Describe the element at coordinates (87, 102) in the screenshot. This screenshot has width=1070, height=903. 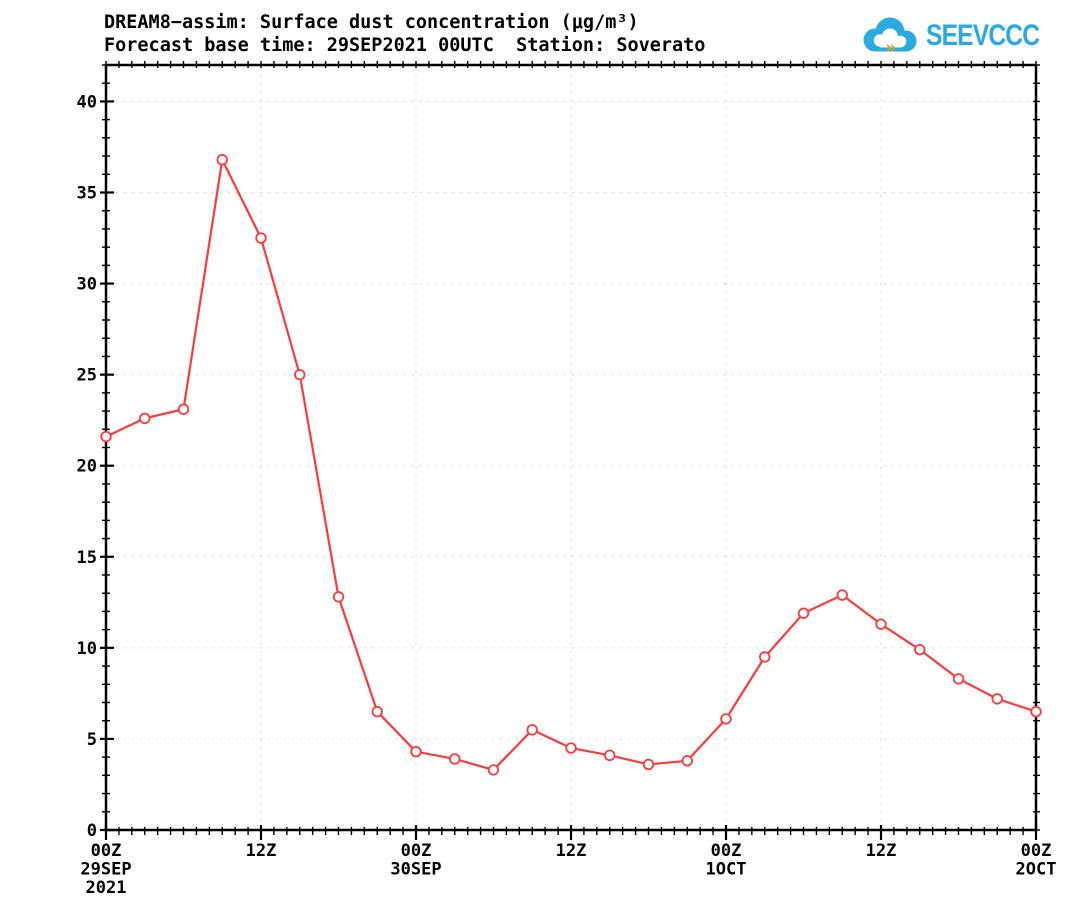
I see `y-tick-label: 40` at that location.